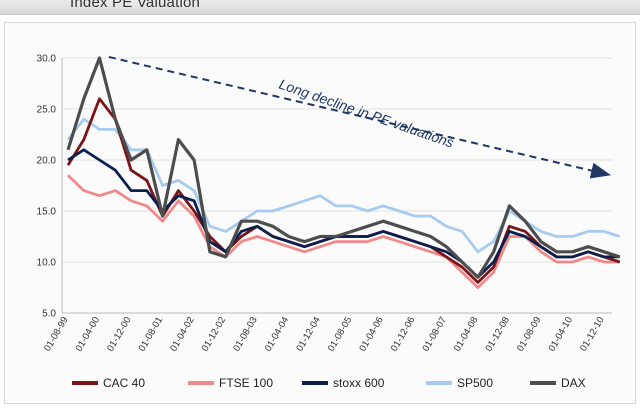 The height and width of the screenshot is (420, 640). I want to click on chart-title: Index PE Valuation, so click(135, 5).